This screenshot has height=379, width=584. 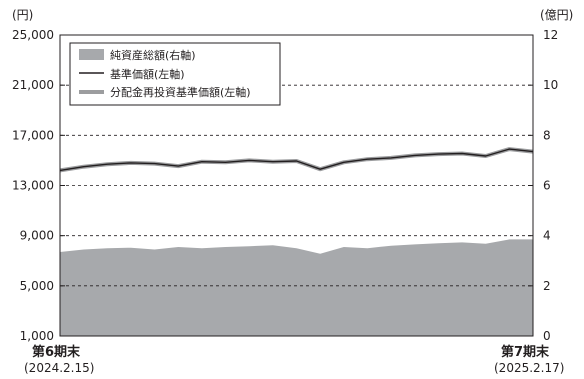 I want to click on legend-label-net-assets: 純資産総額(右軸), so click(x=153, y=55).